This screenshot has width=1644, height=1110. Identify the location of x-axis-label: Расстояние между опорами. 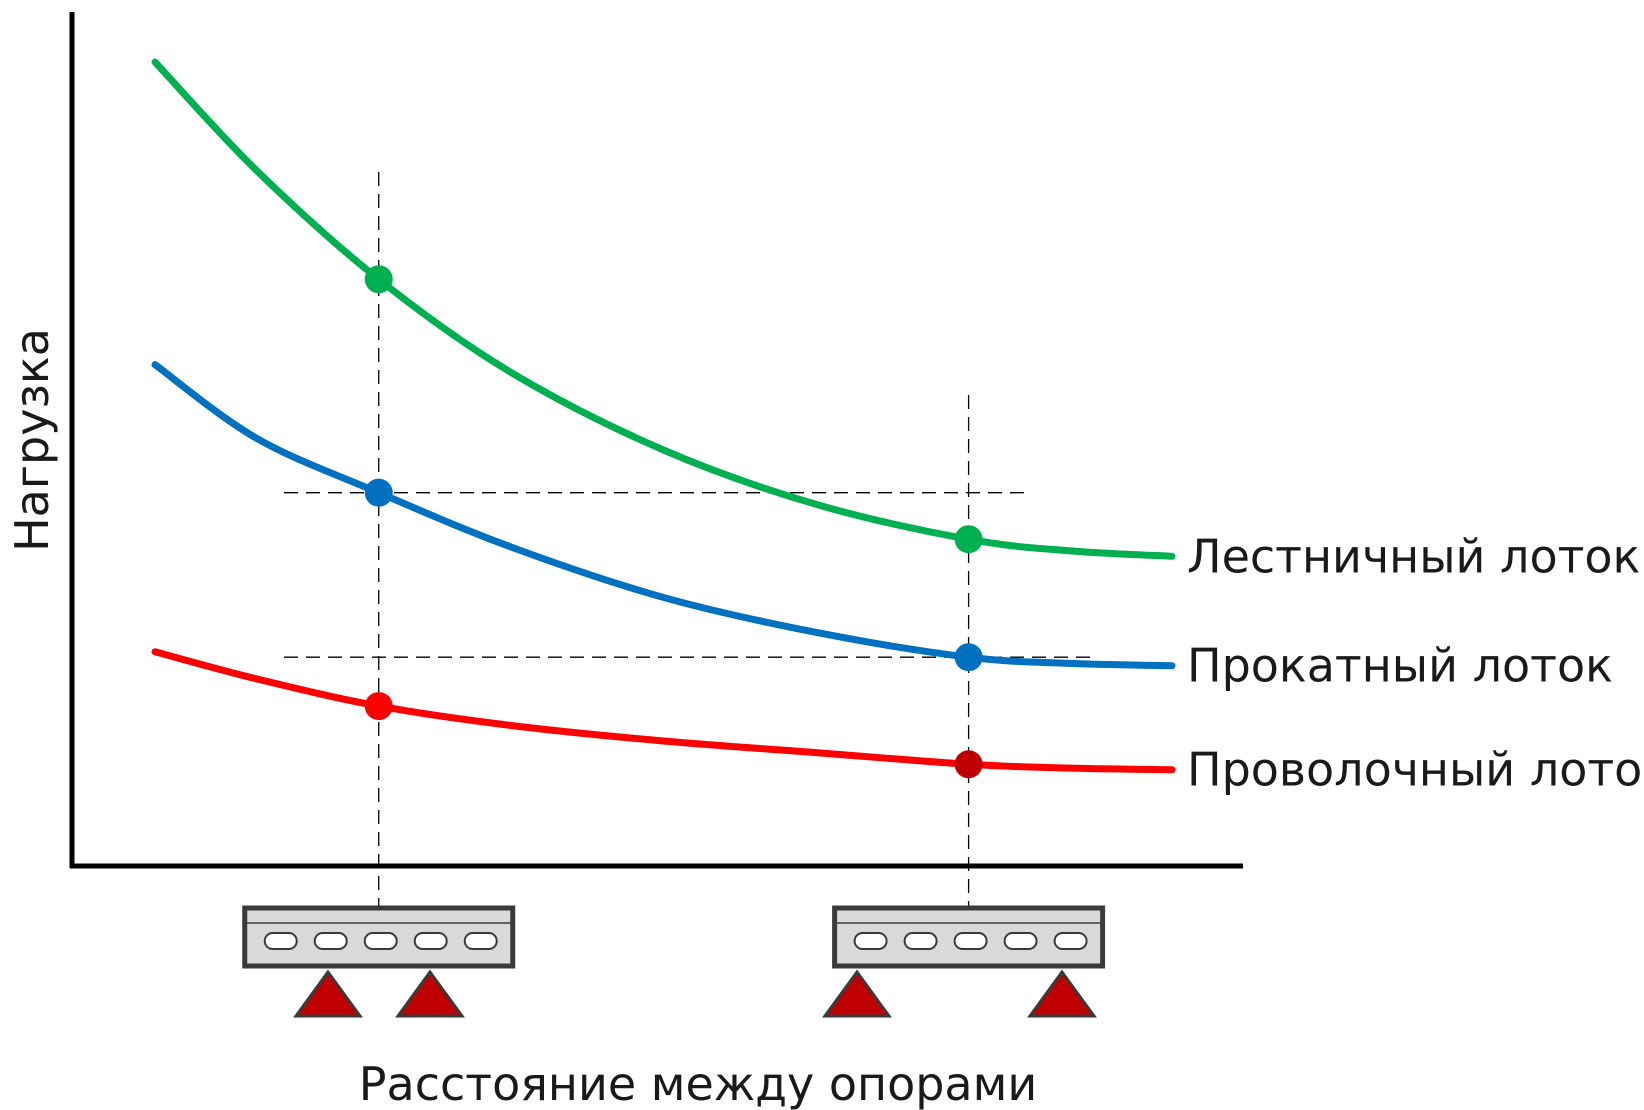
(698, 1083).